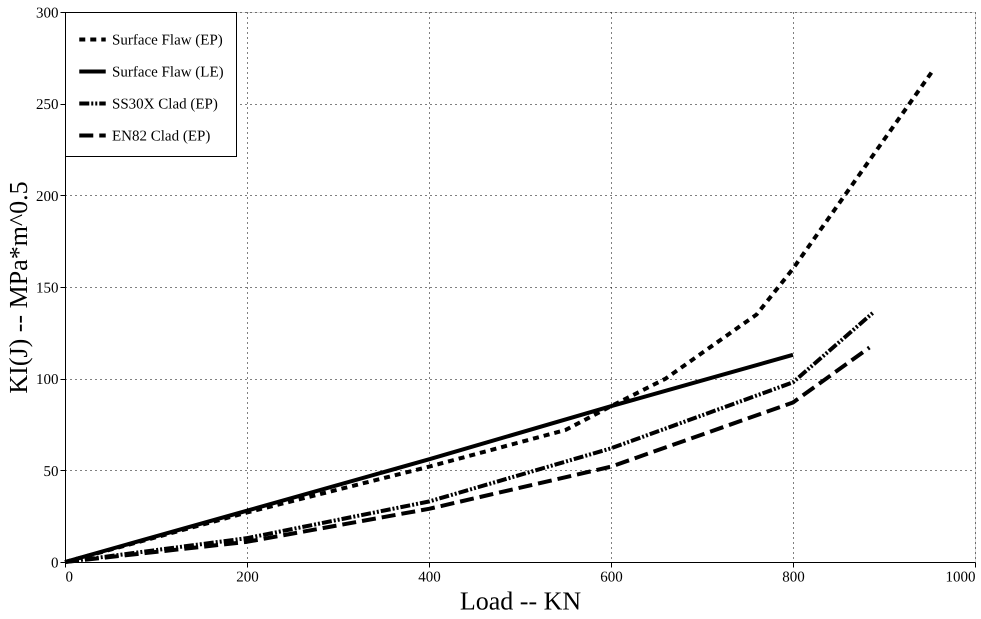  I want to click on x-tick-label: 200, so click(247, 578).